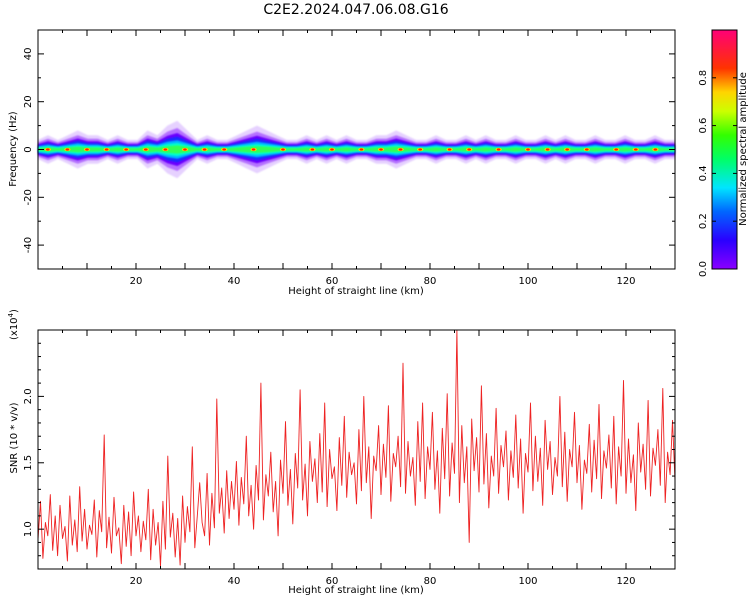 The height and width of the screenshot is (600, 750). I want to click on spectrogram-x-axis-label: Height of straight line (km), so click(356, 291).